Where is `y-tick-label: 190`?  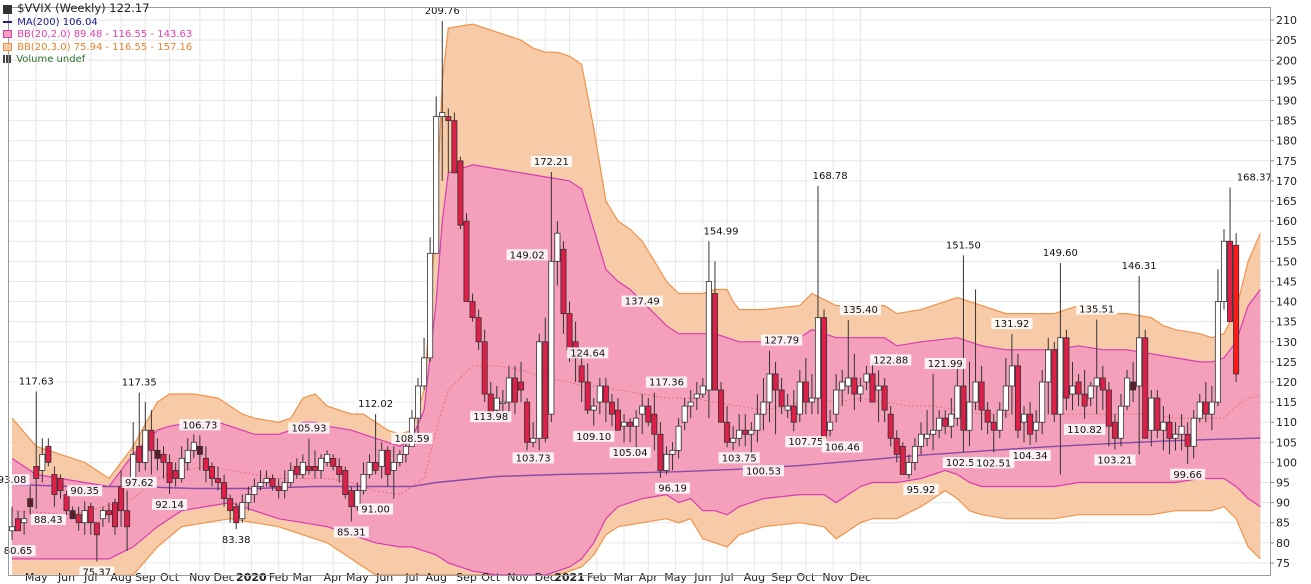 y-tick-label: 190 is located at coordinates (1286, 100).